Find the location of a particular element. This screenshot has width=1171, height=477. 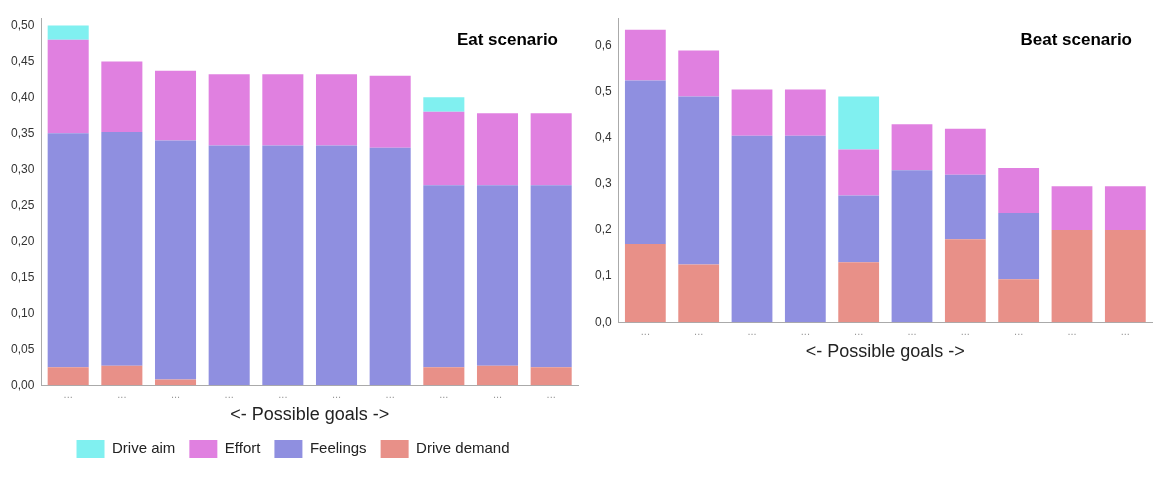

y-tick-label: 0,45 is located at coordinates (23, 60).